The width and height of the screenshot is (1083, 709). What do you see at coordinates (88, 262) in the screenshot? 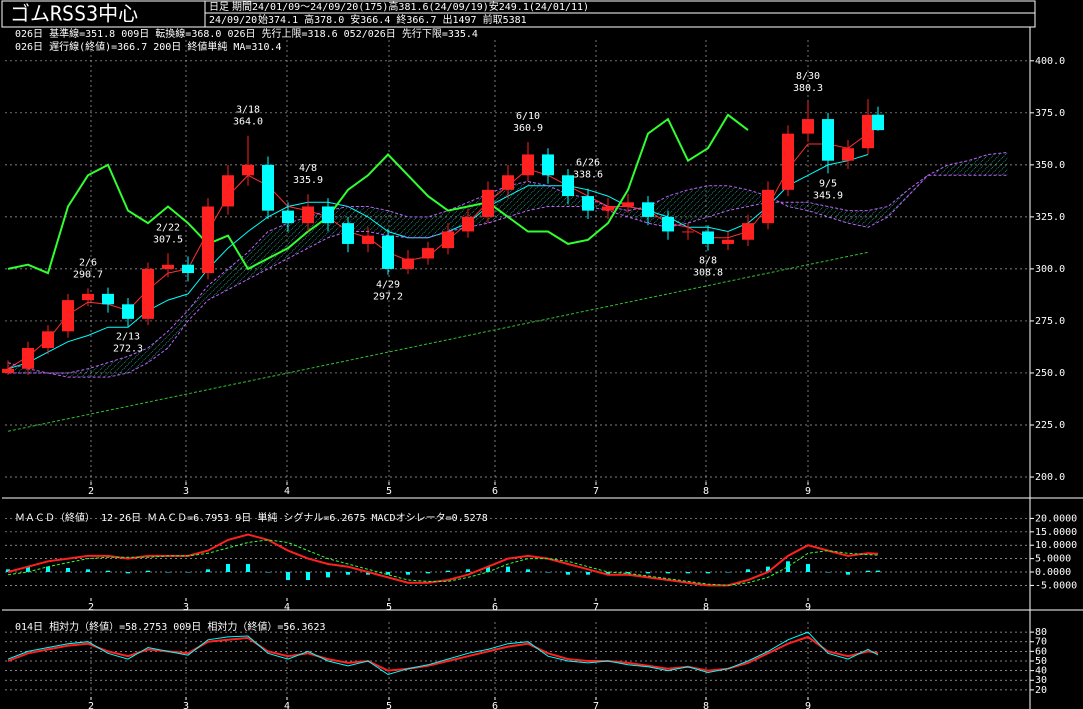
I see `annotation-date: 2/6` at bounding box center [88, 262].